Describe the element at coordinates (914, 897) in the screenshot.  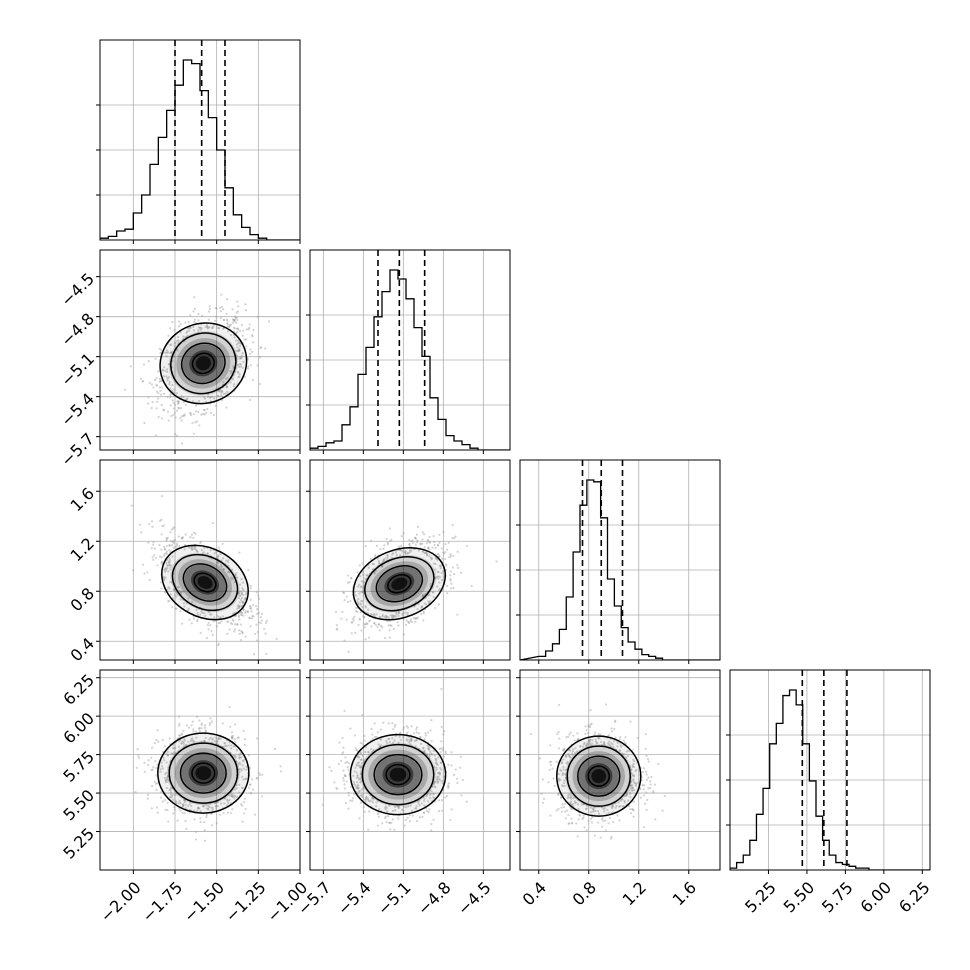
I see `x-tick-label: 6.25` at that location.